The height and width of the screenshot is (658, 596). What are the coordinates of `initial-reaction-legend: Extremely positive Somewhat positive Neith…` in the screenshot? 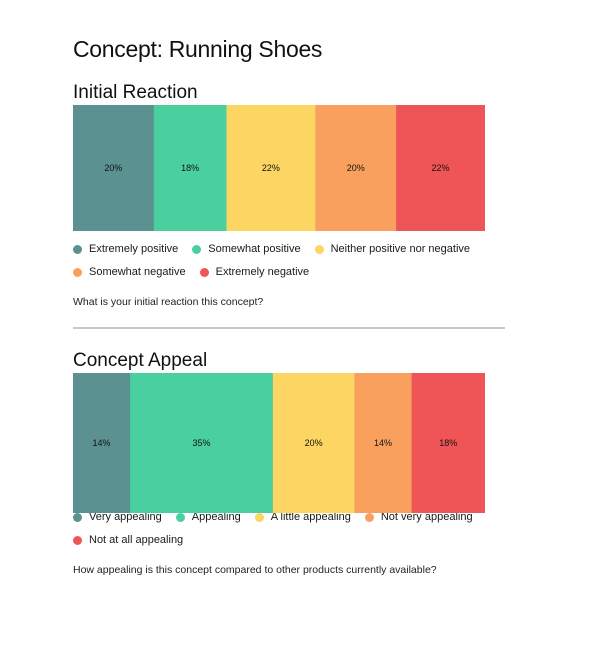 It's located at (288, 262).